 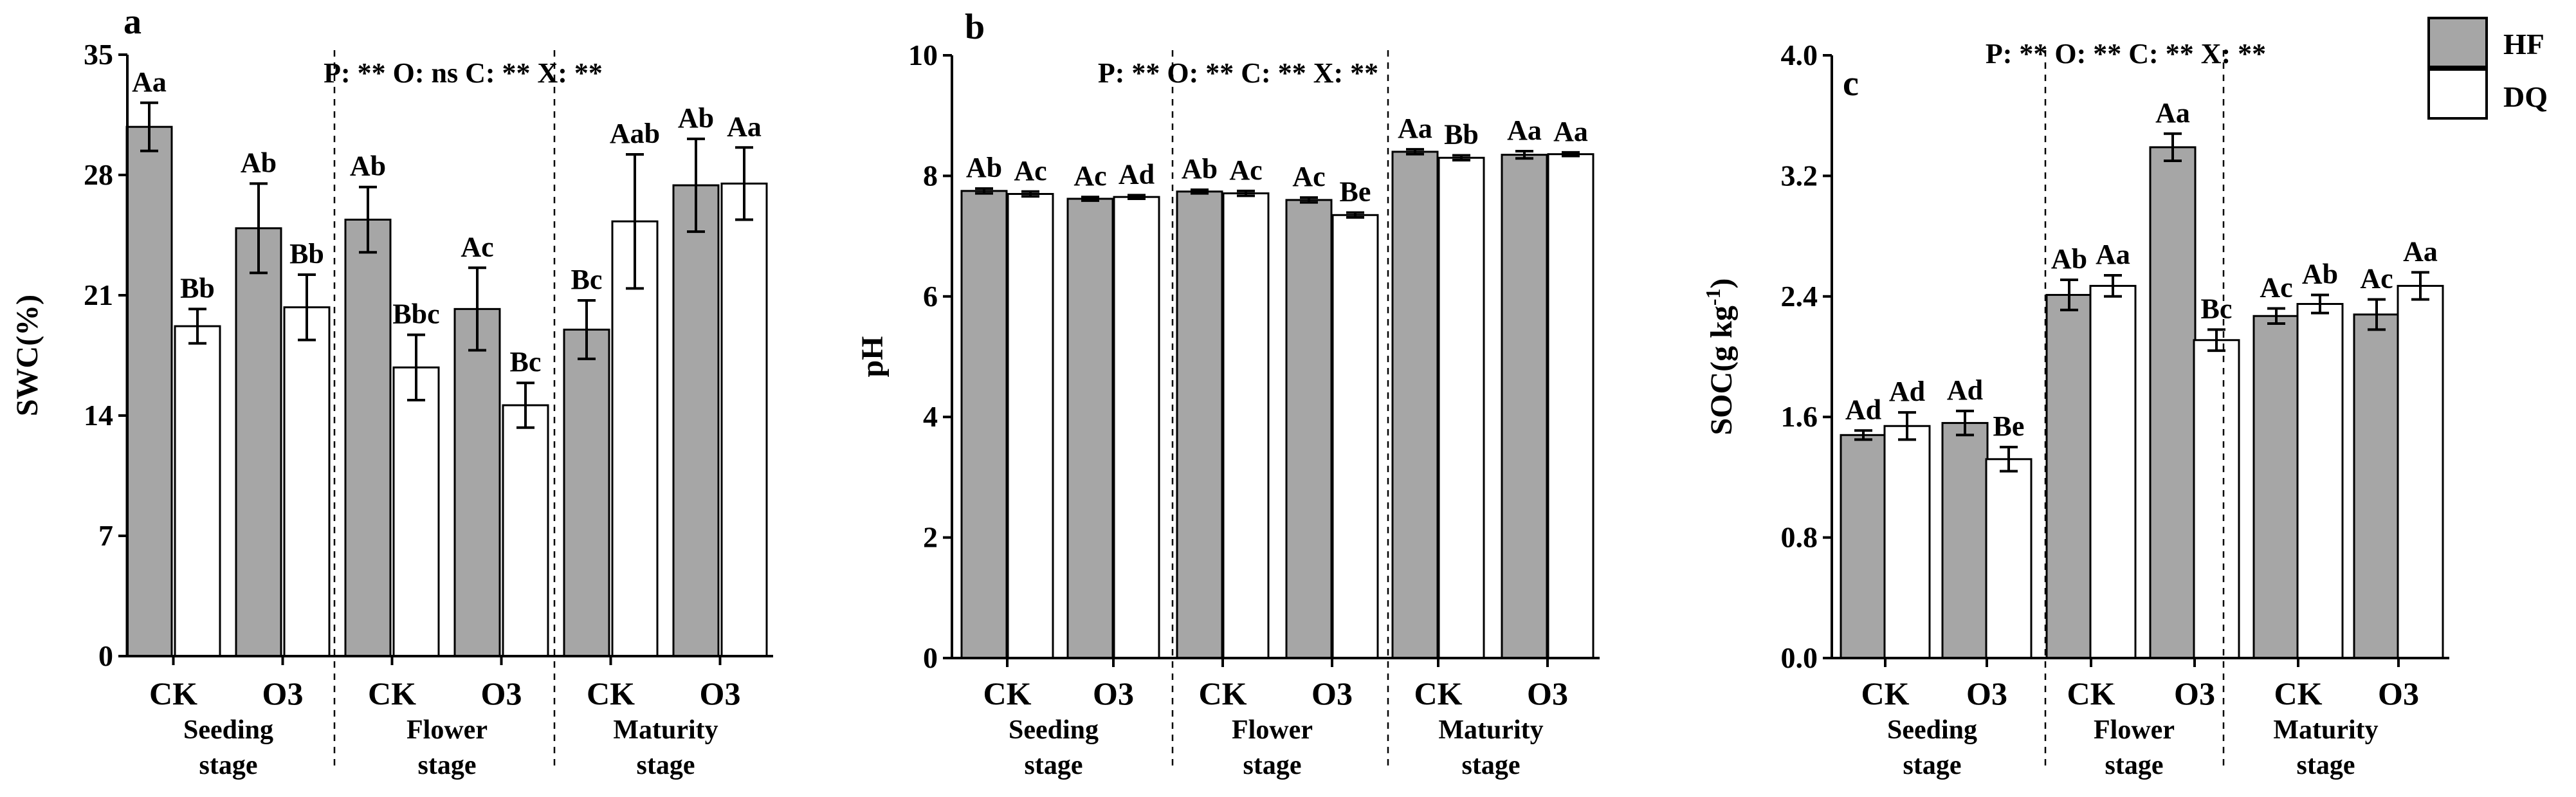 What do you see at coordinates (2376, 278) in the screenshot?
I see `significance-label-hf-5: Ac` at bounding box center [2376, 278].